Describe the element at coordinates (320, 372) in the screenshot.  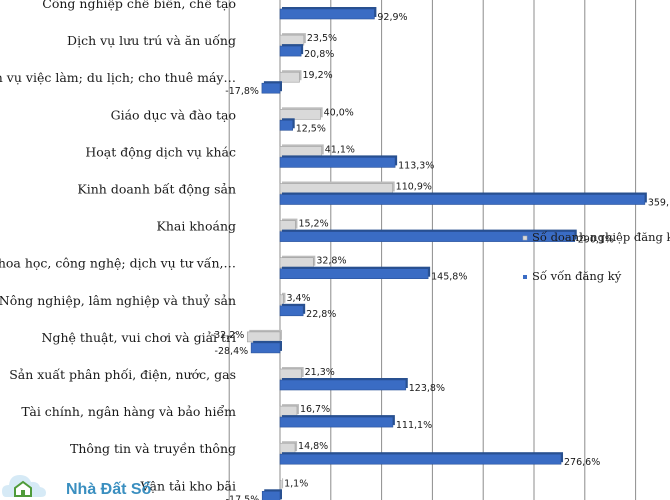
I see `data-label: 21,3%` at that location.